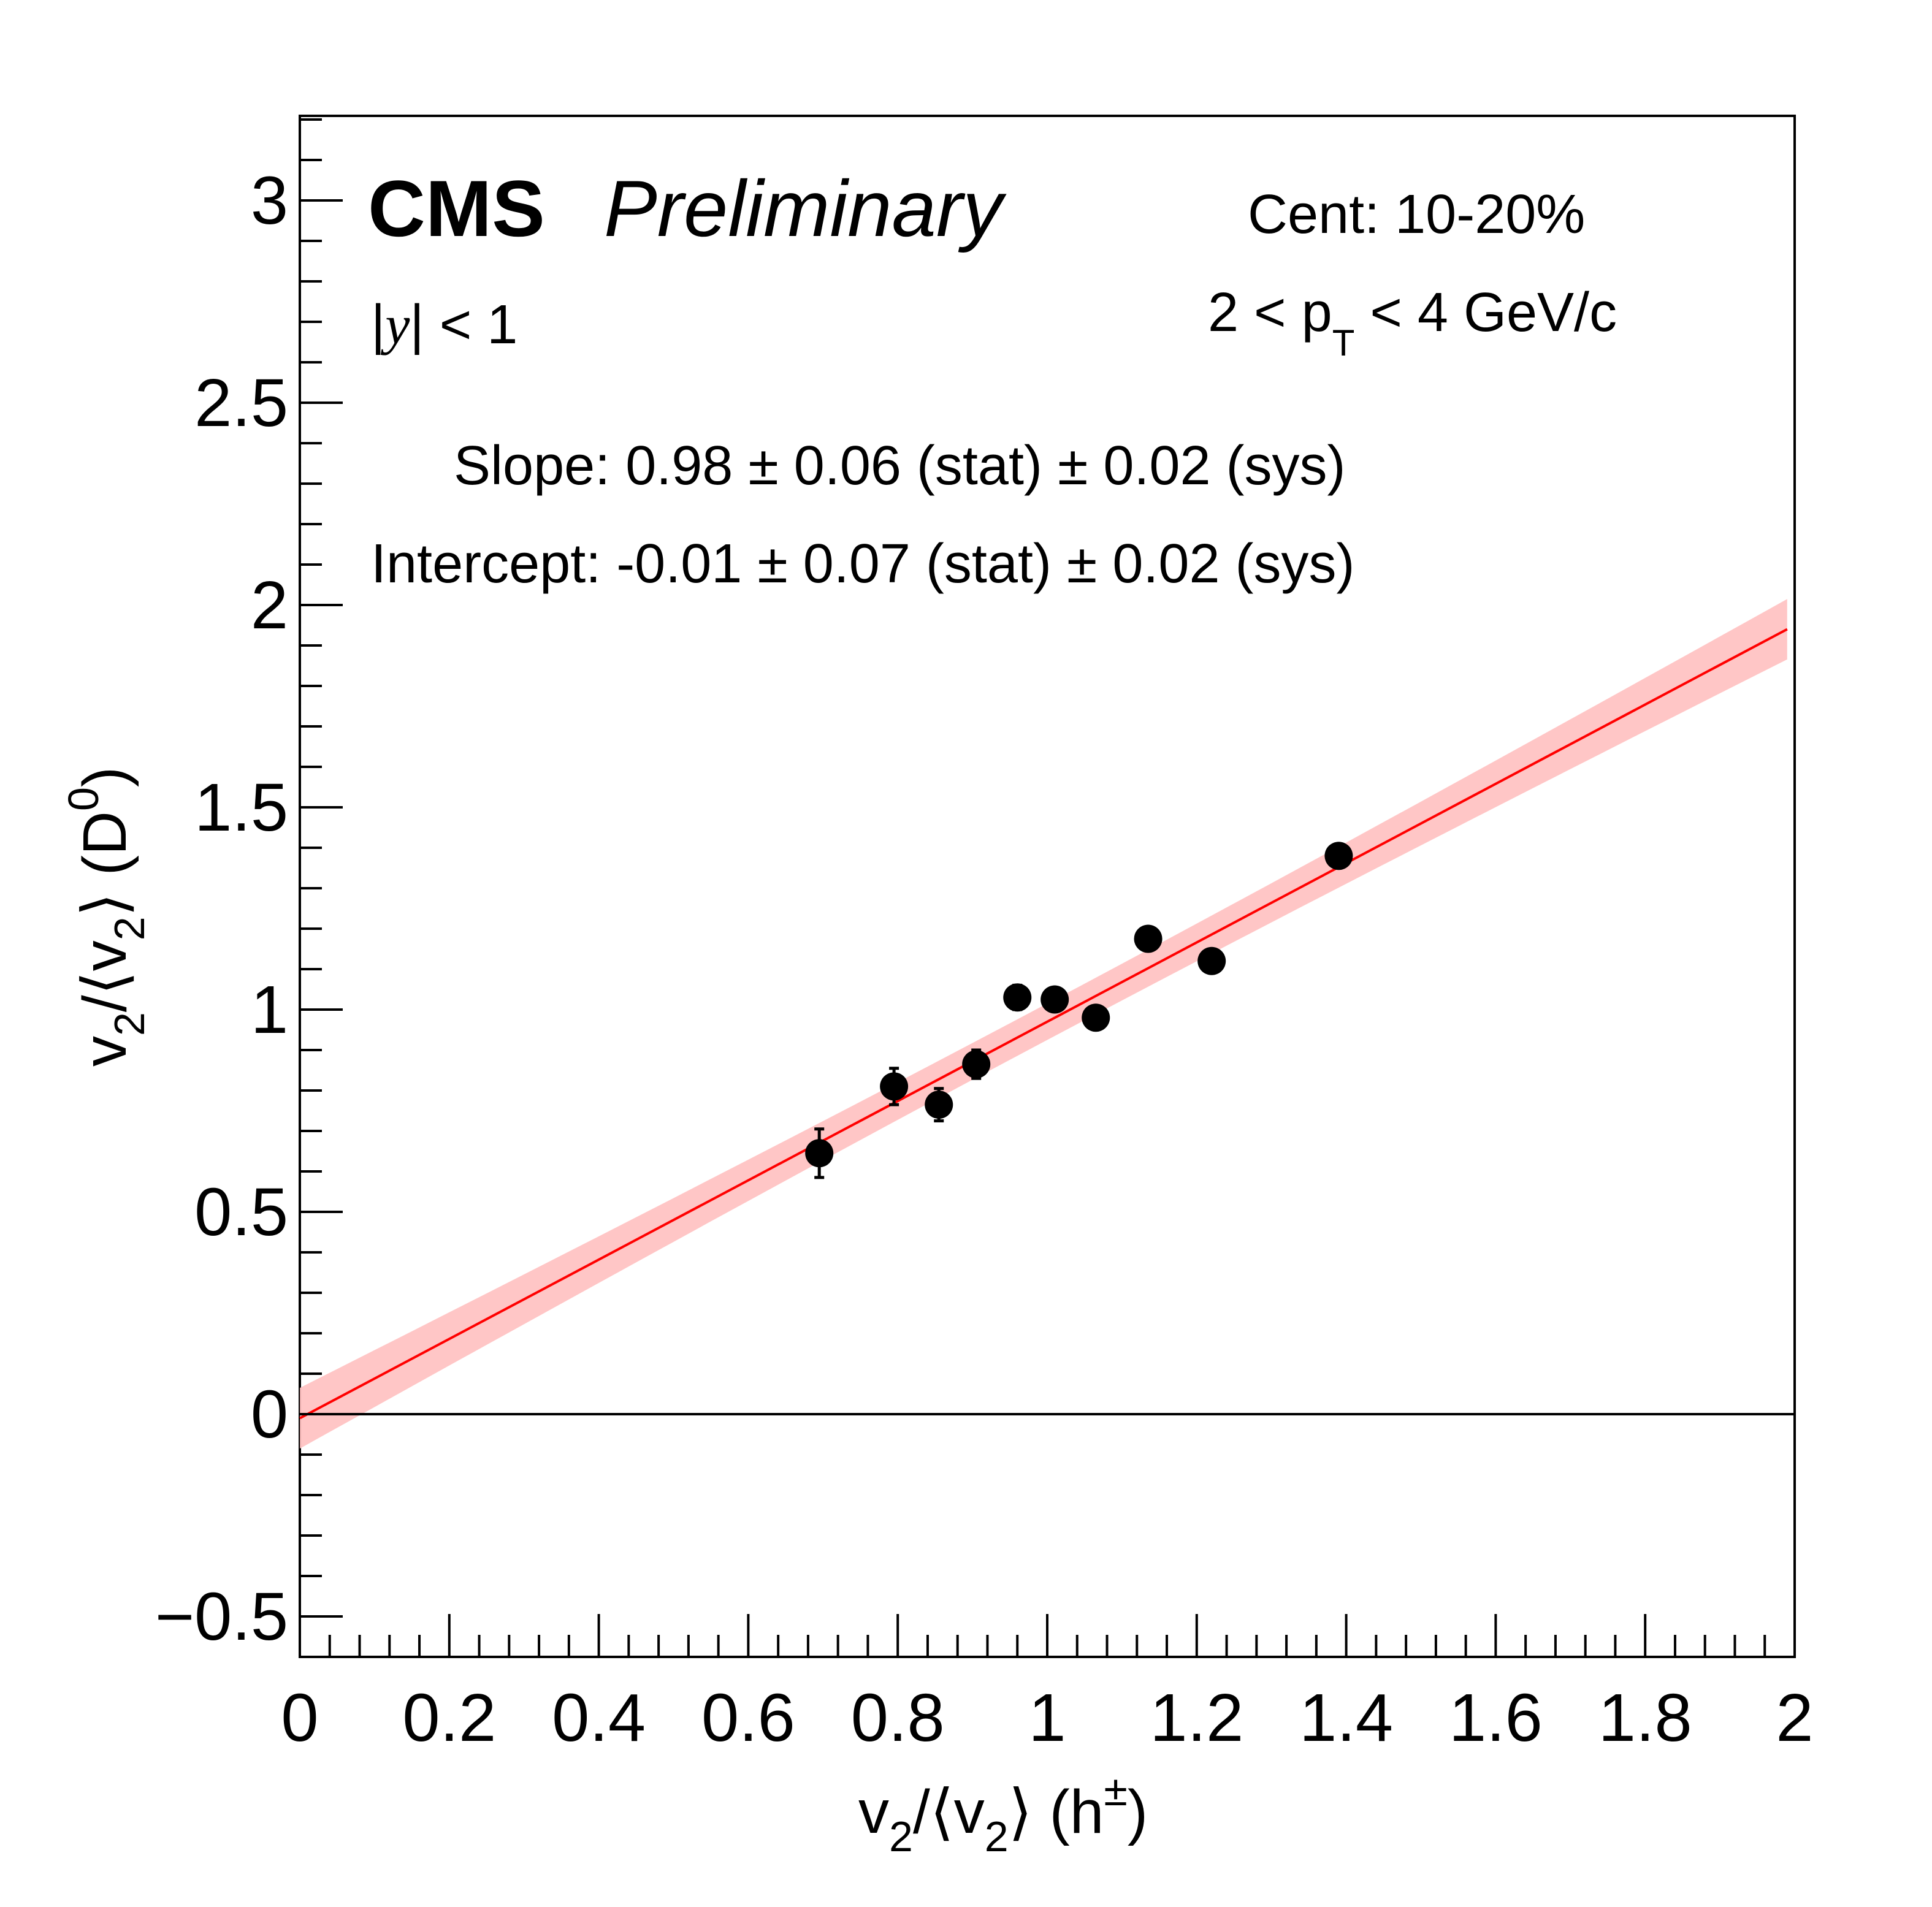 The height and width of the screenshot is (1907, 1932). I want to click on y-tick-label: 0.5, so click(241, 1212).